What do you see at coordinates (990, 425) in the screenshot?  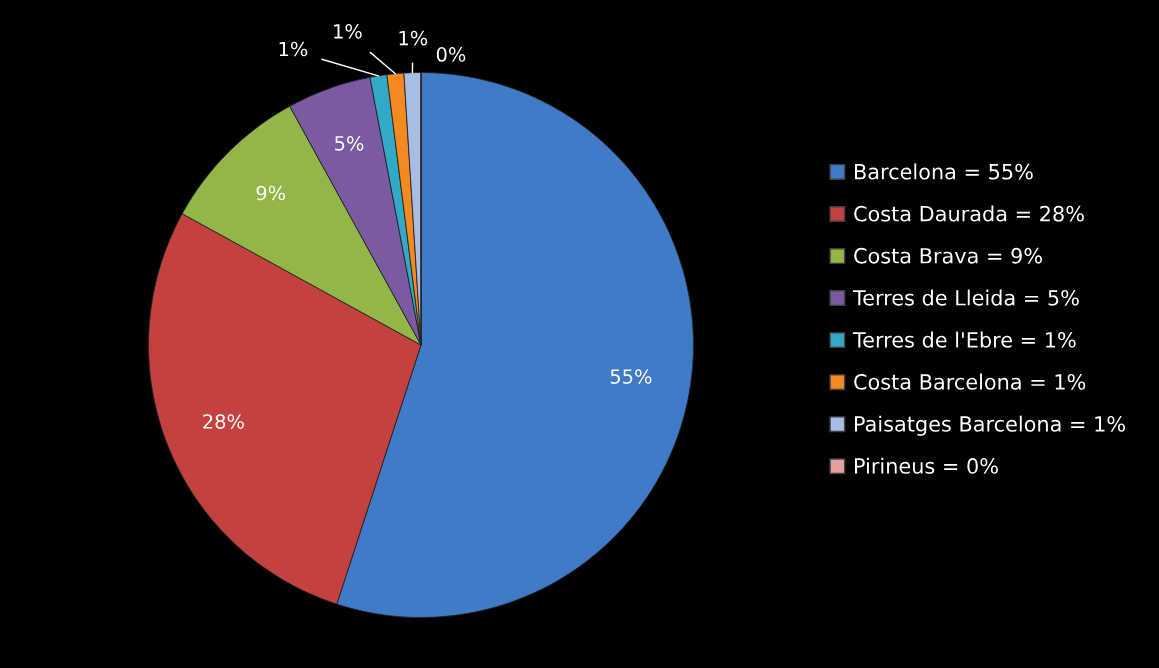 I see `legend-label: Paisatges Barcelona = 1%` at bounding box center [990, 425].